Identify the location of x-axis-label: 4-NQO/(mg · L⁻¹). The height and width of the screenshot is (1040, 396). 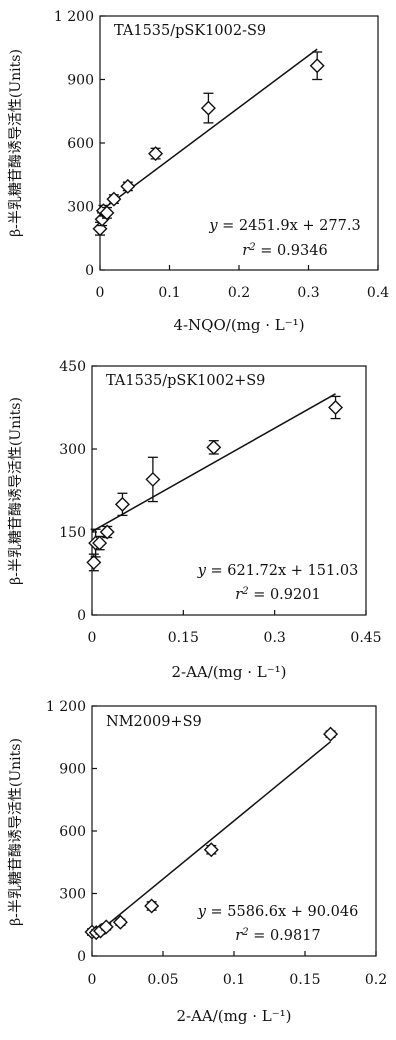
(238, 325).